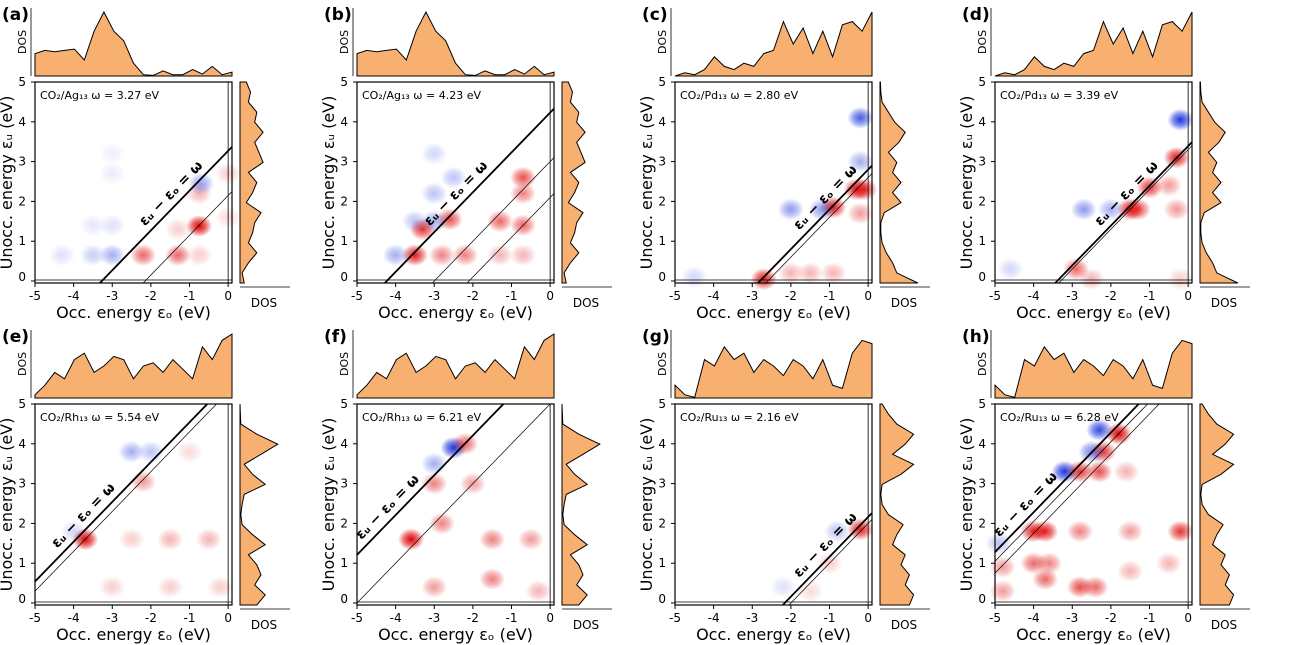 The height and width of the screenshot is (645, 1290). I want to click on panel-label: (e), so click(15, 337).